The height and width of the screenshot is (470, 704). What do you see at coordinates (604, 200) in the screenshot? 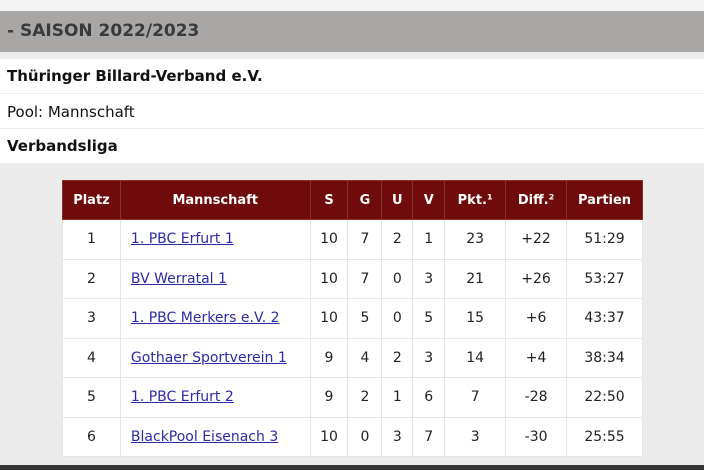
I see `column-header-partien: Partien` at bounding box center [604, 200].